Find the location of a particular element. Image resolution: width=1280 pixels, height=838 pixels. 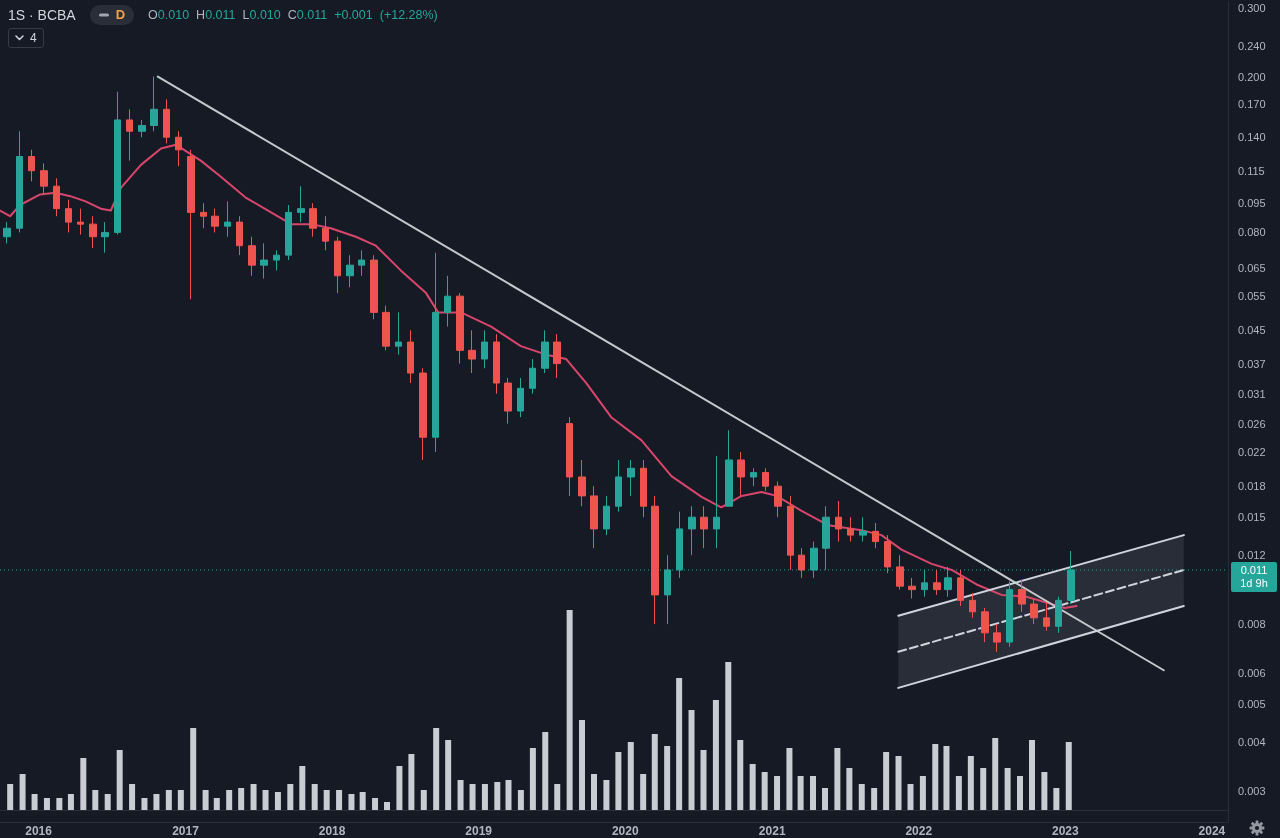

x-tick-label: 2024 is located at coordinates (1212, 831).